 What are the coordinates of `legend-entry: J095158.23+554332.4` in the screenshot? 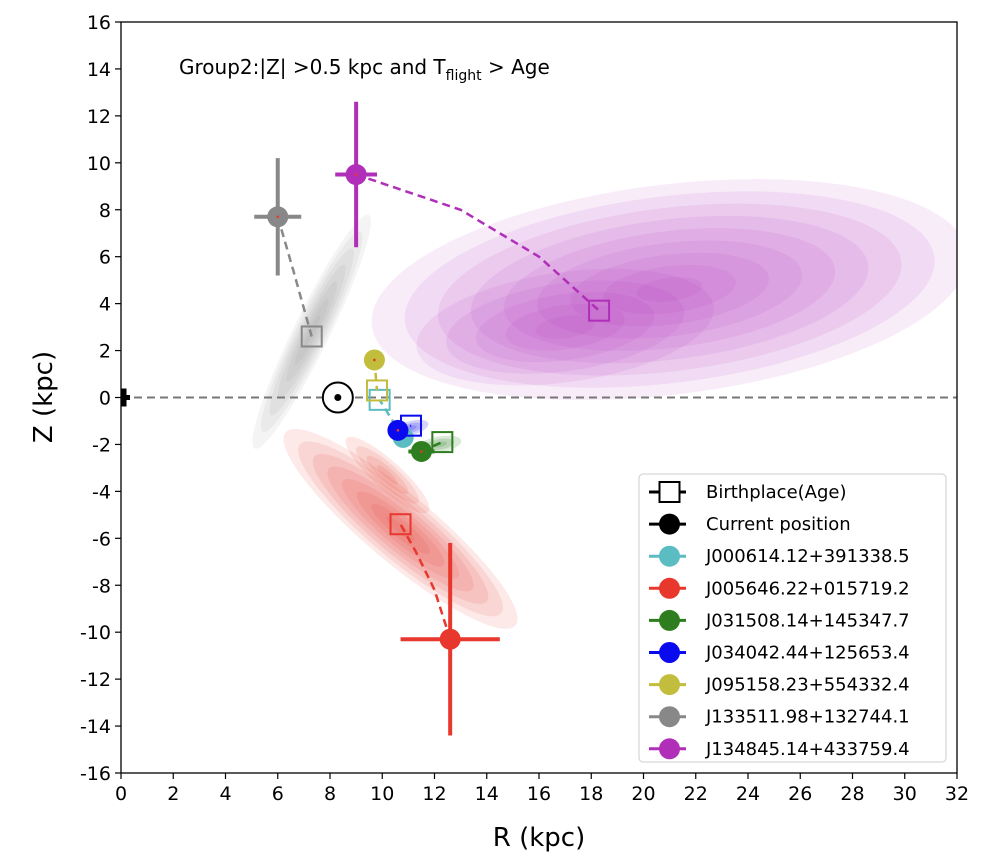 It's located at (779, 685).